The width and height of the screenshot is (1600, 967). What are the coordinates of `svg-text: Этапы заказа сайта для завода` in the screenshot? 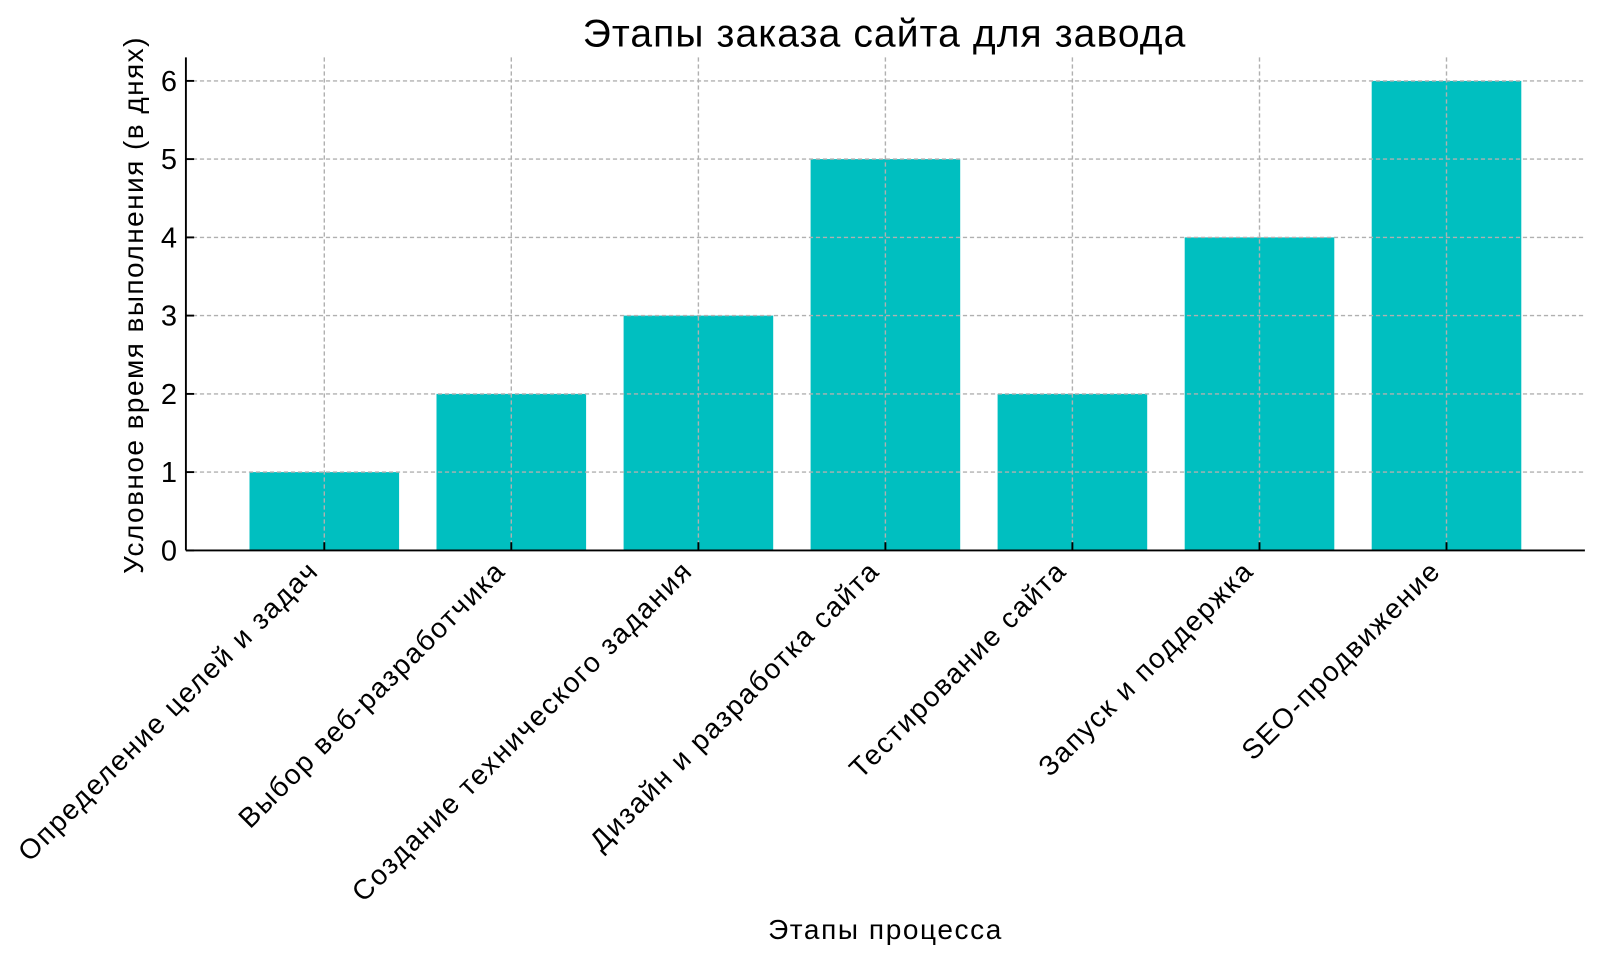 It's located at (885, 34).